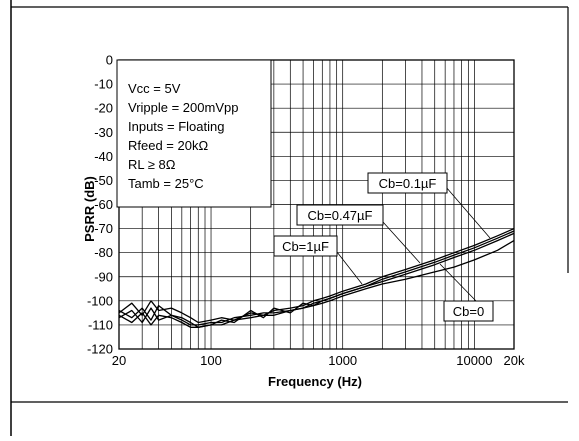  I want to click on label-cb0: Cb=0, so click(468, 311).